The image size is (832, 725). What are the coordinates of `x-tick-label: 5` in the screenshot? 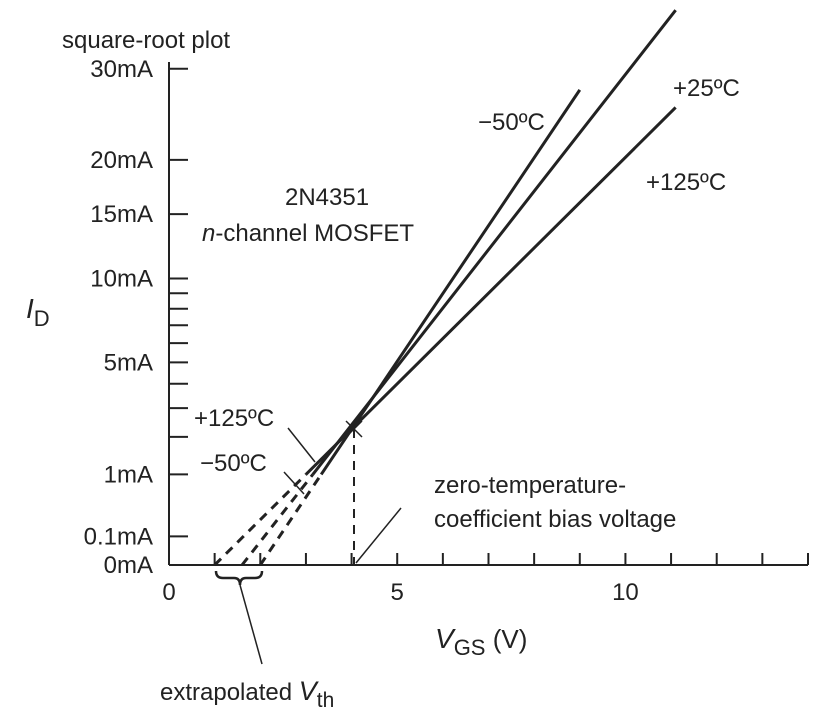 It's located at (397, 592).